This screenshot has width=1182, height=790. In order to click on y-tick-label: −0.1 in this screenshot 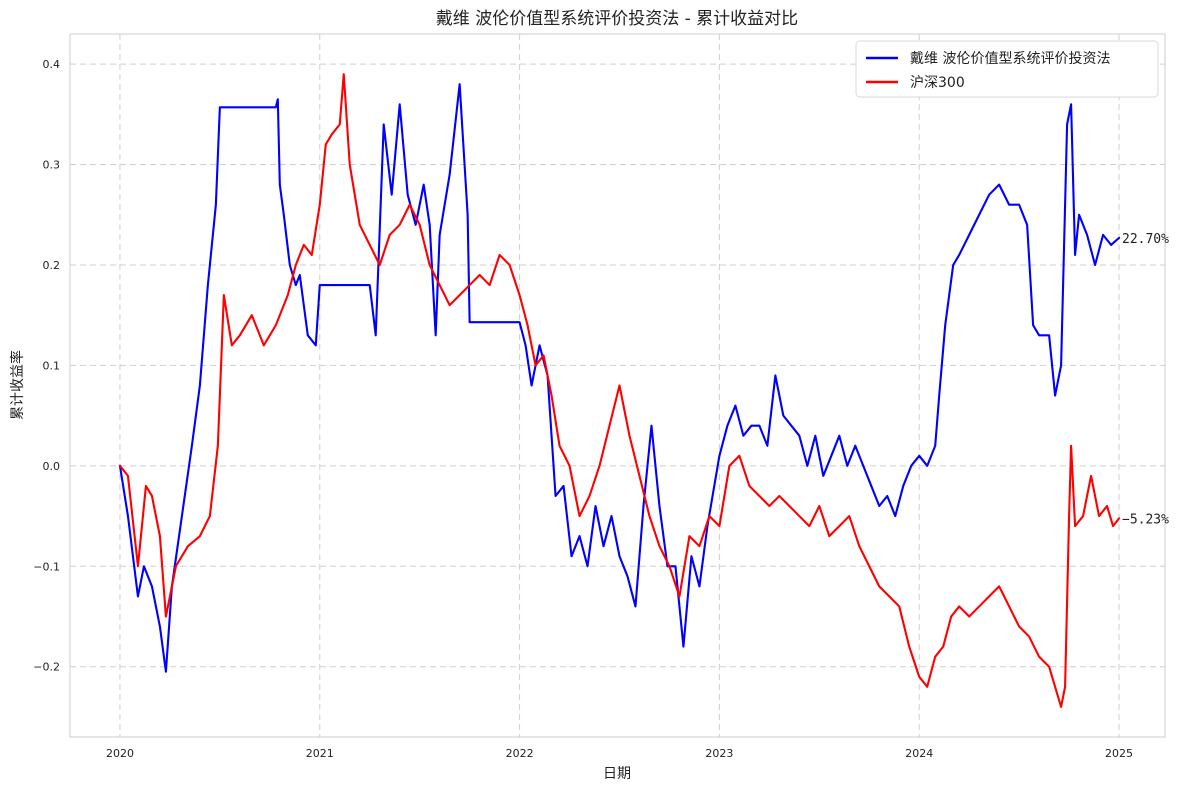, I will do `click(46, 566)`.